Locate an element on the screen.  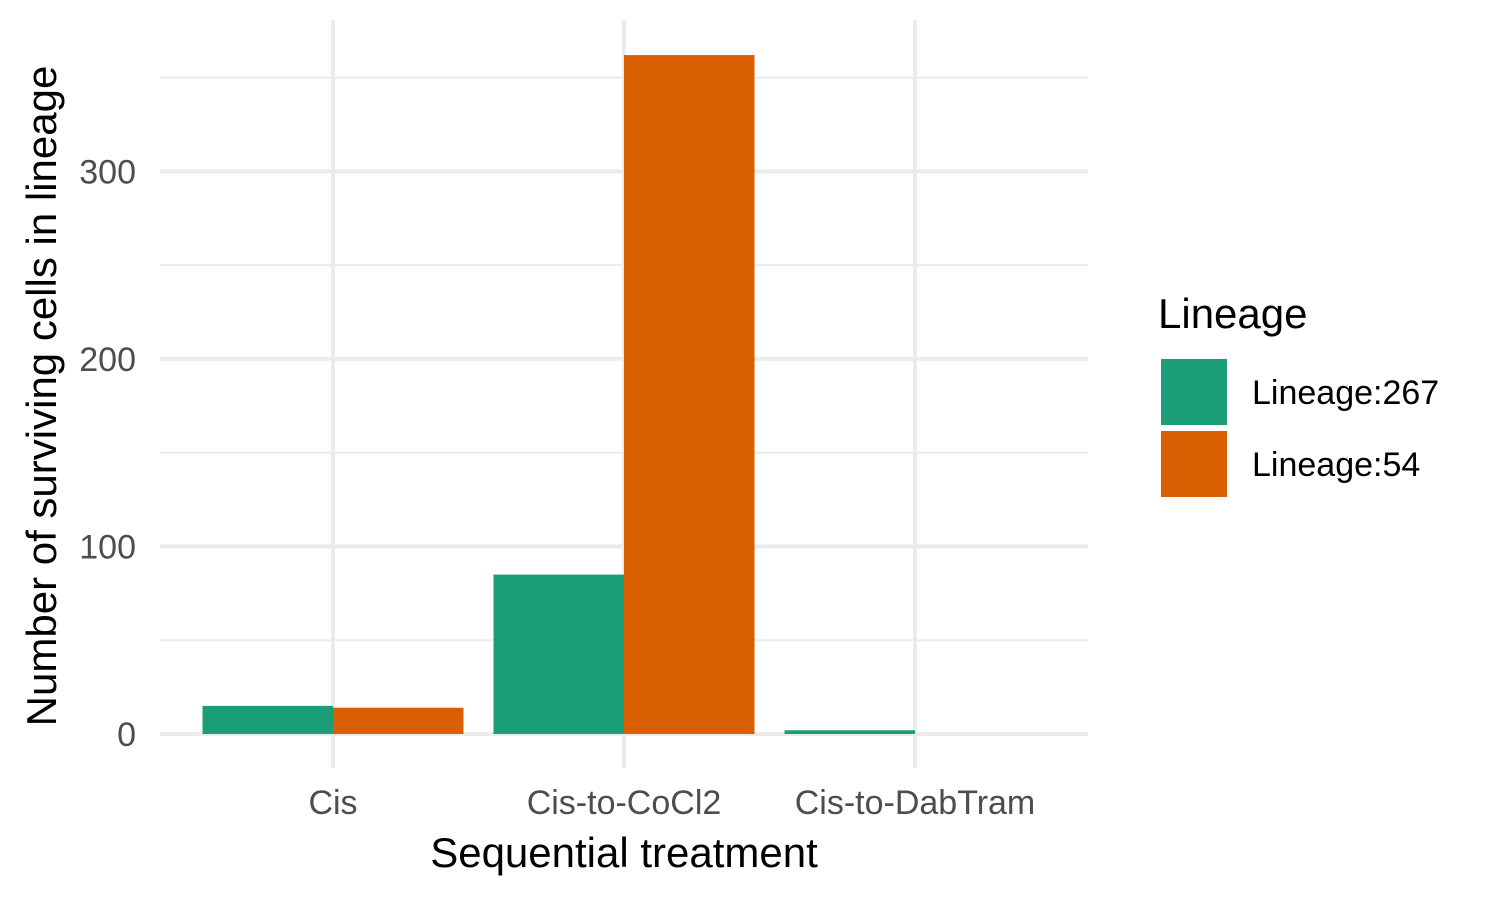
y-tick-label: 300 is located at coordinates (107, 172).